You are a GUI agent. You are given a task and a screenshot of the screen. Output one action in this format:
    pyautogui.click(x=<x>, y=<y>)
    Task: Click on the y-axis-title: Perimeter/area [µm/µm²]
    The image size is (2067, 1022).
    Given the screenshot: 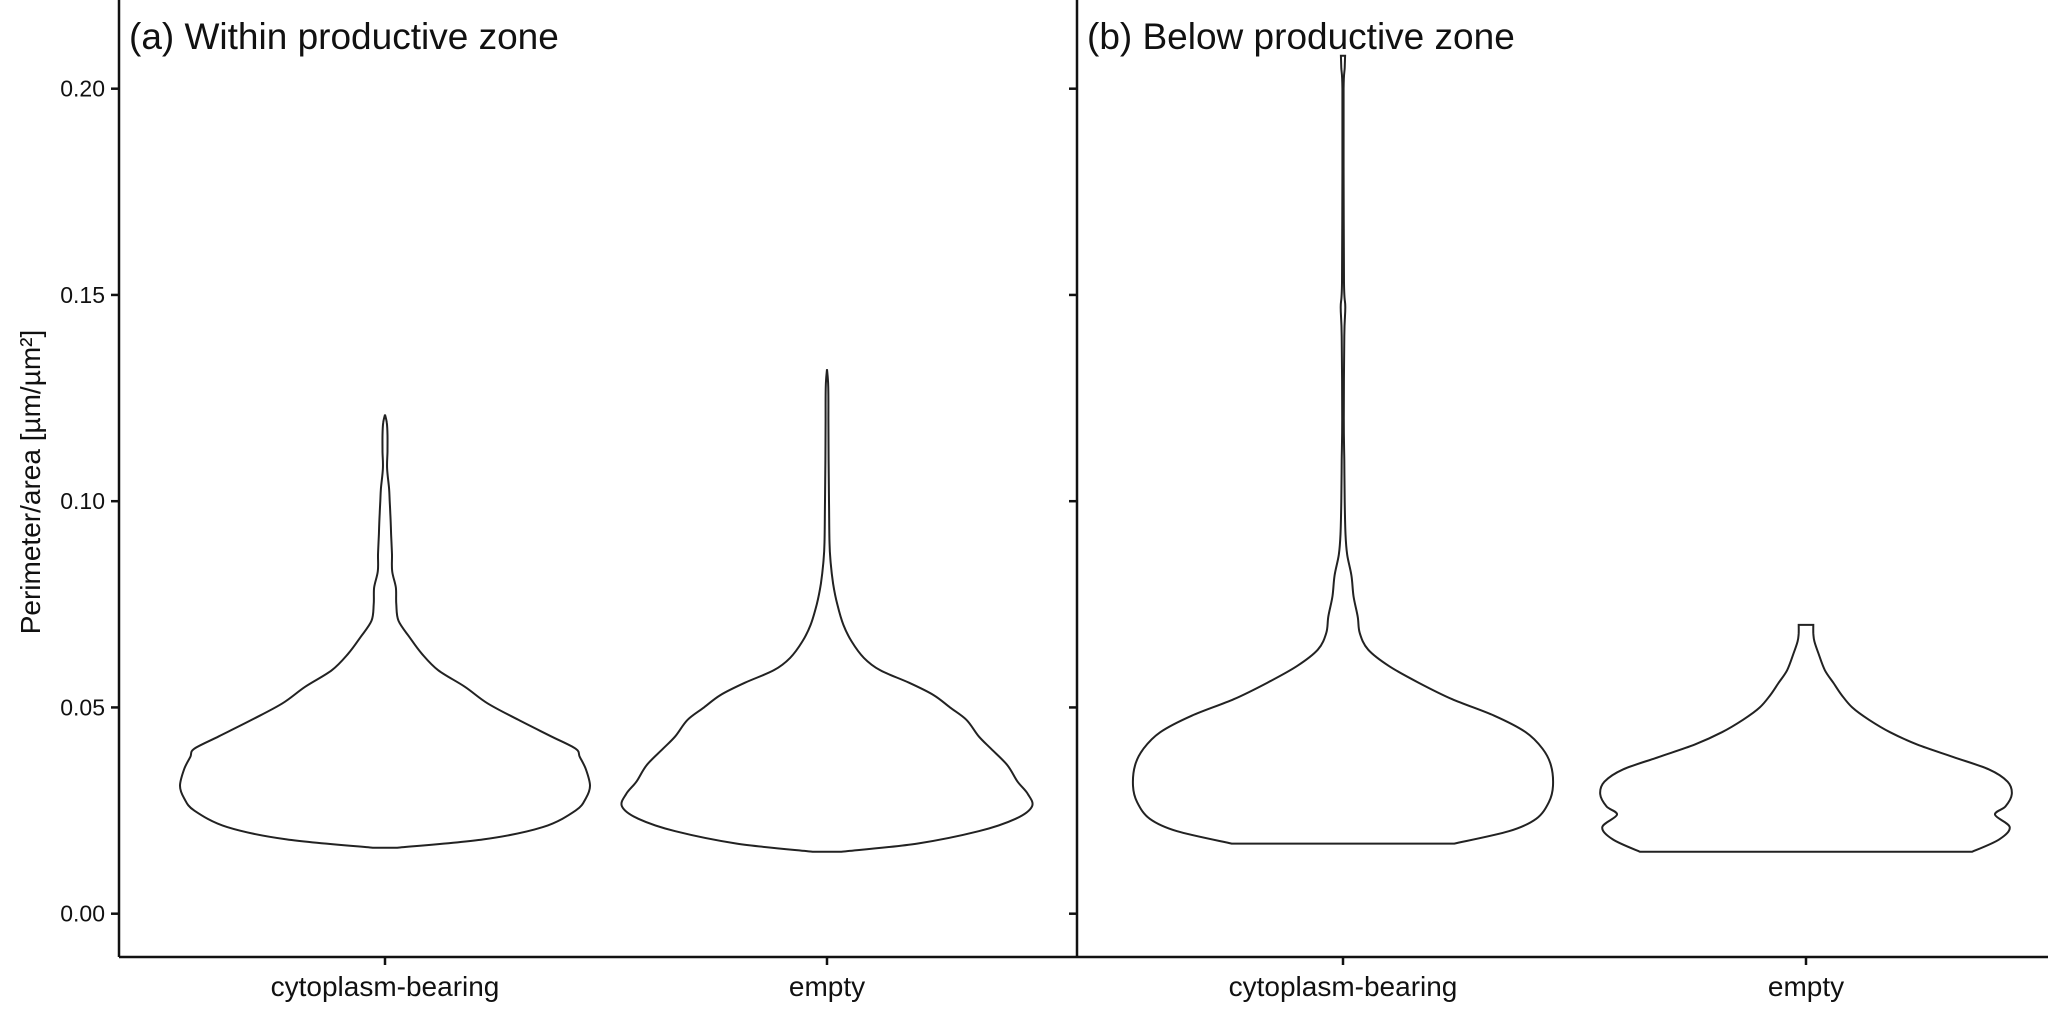 What is the action you would take?
    pyautogui.click(x=30, y=482)
    